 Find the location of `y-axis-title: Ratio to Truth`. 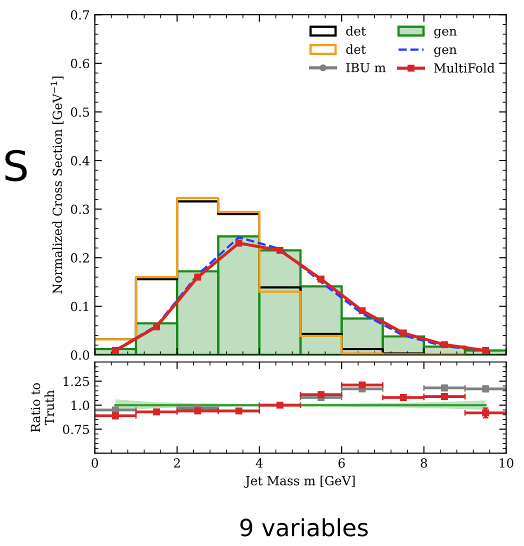

y-axis-title: Ratio to Truth is located at coordinates (42, 407).